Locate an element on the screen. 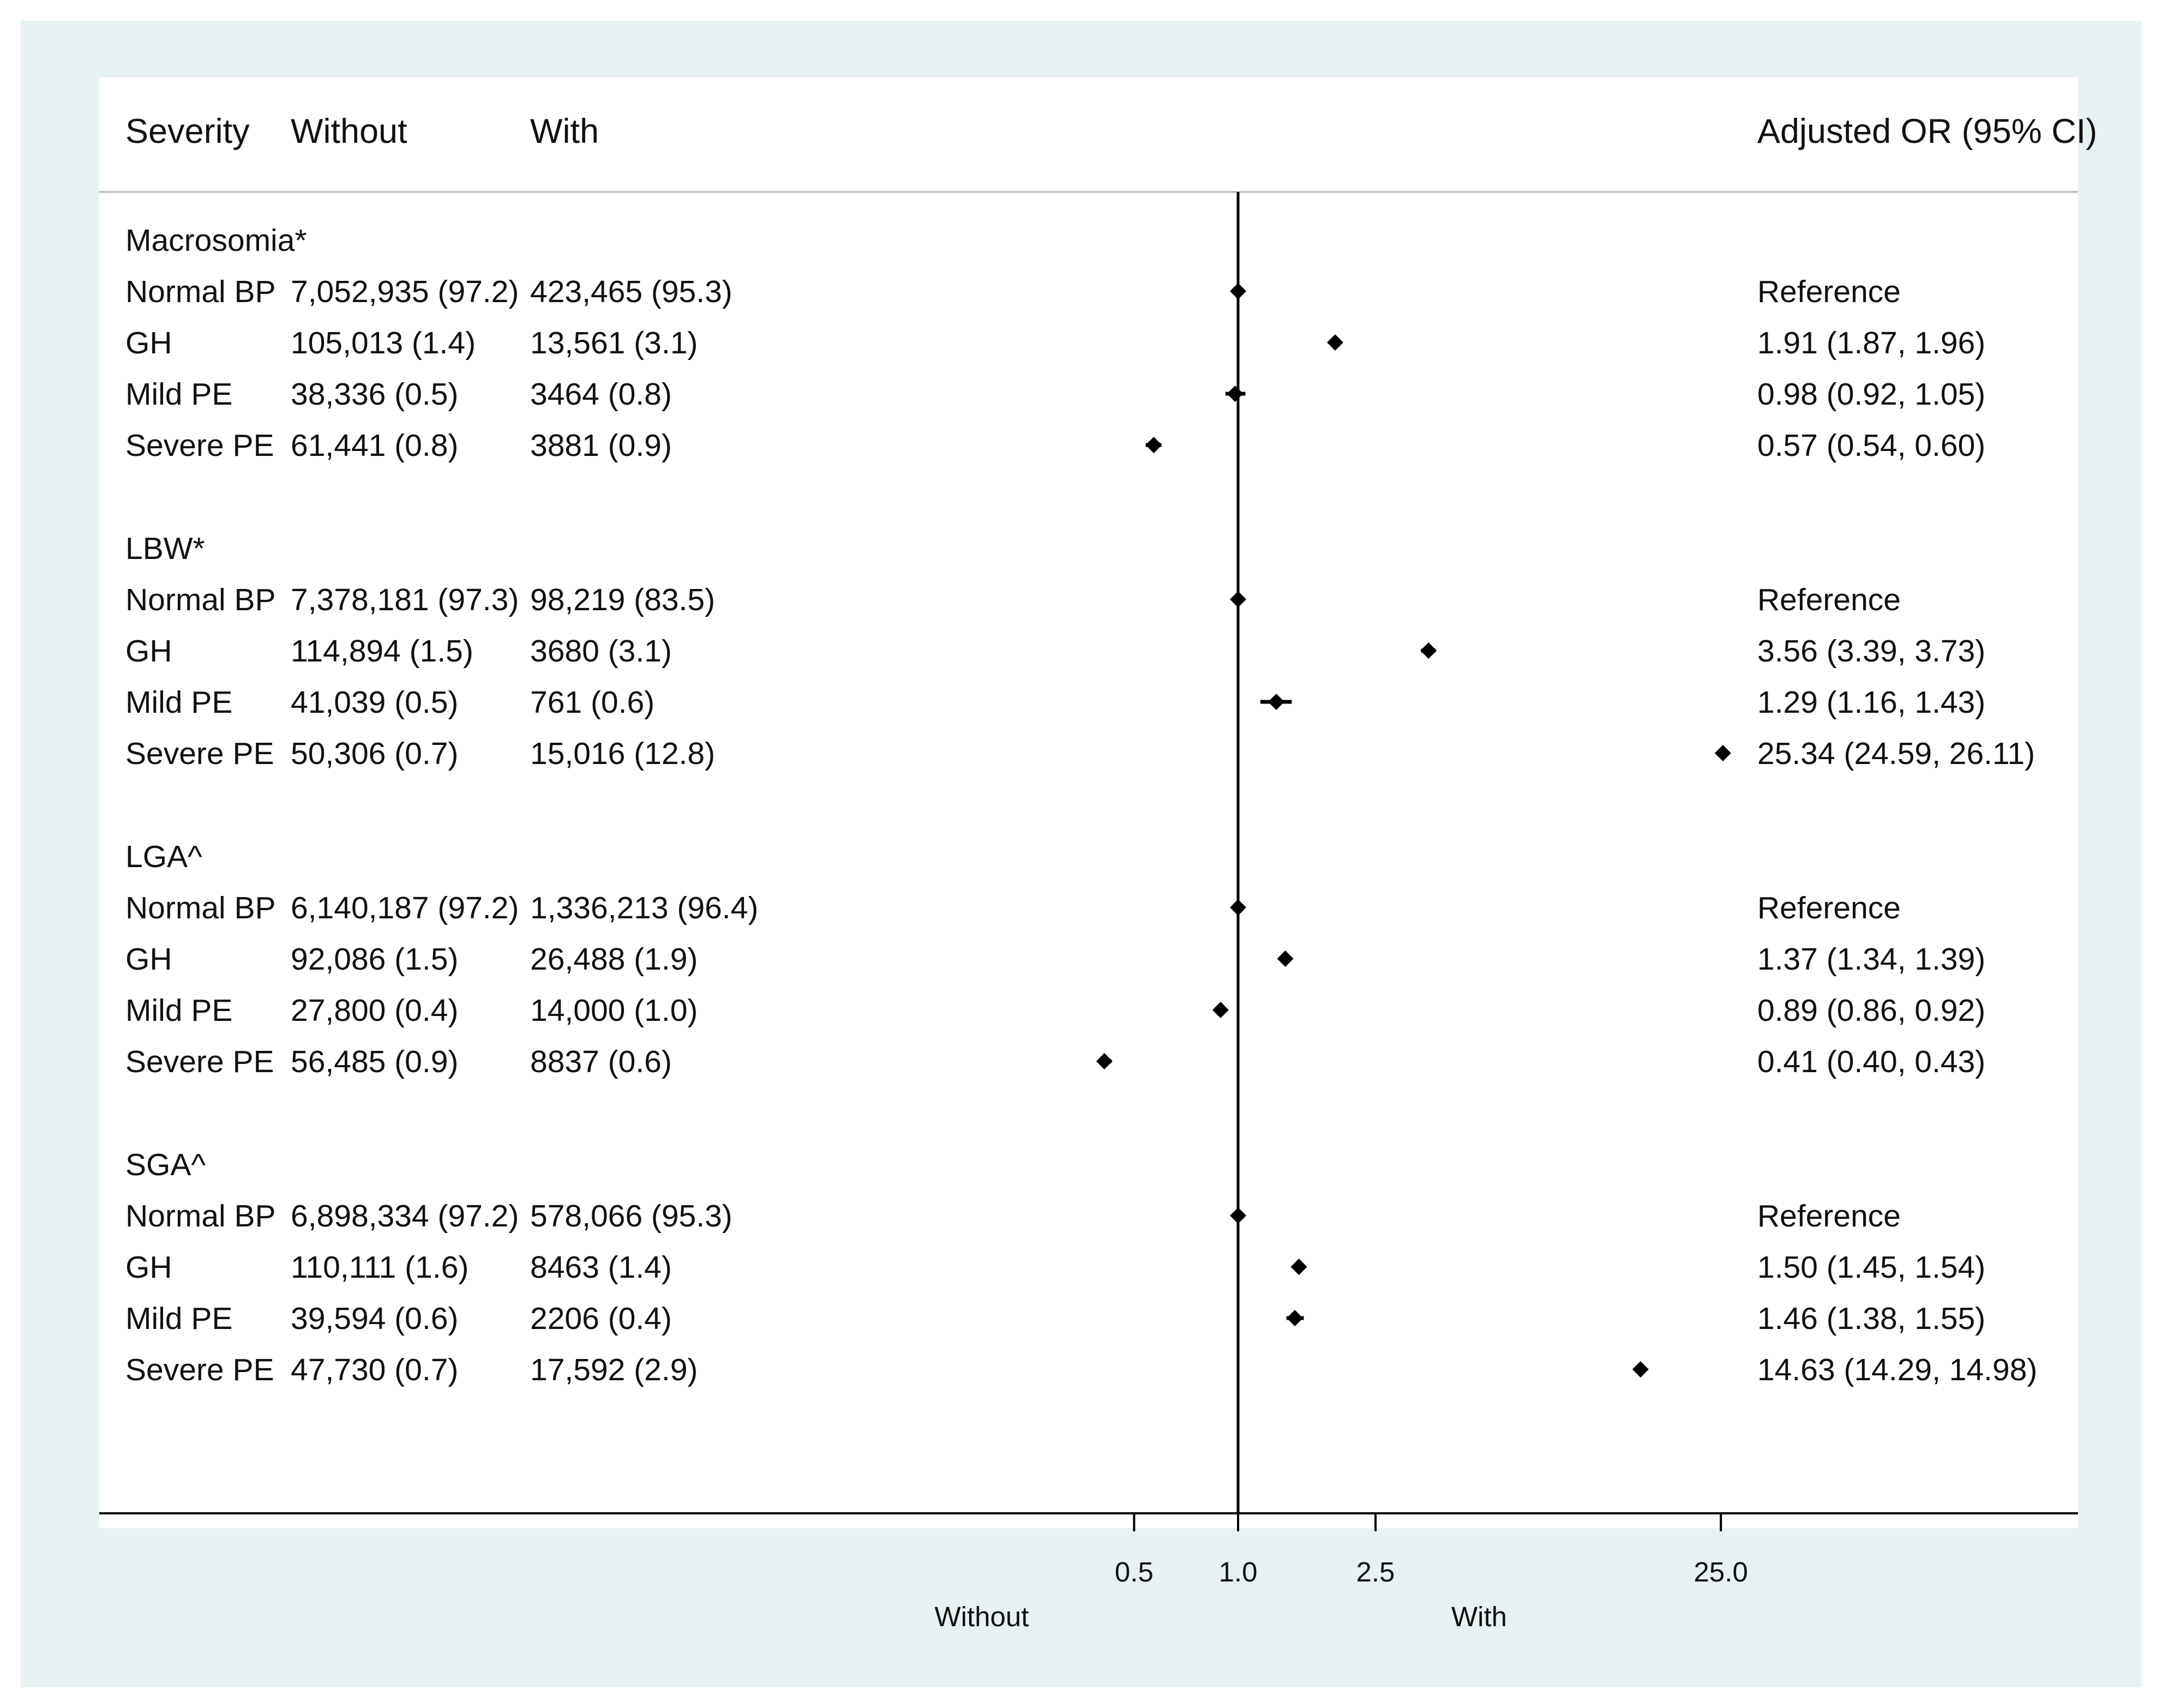 The height and width of the screenshot is (1708, 2162). without-cell: 105,013 (1.4) is located at coordinates (383, 343).